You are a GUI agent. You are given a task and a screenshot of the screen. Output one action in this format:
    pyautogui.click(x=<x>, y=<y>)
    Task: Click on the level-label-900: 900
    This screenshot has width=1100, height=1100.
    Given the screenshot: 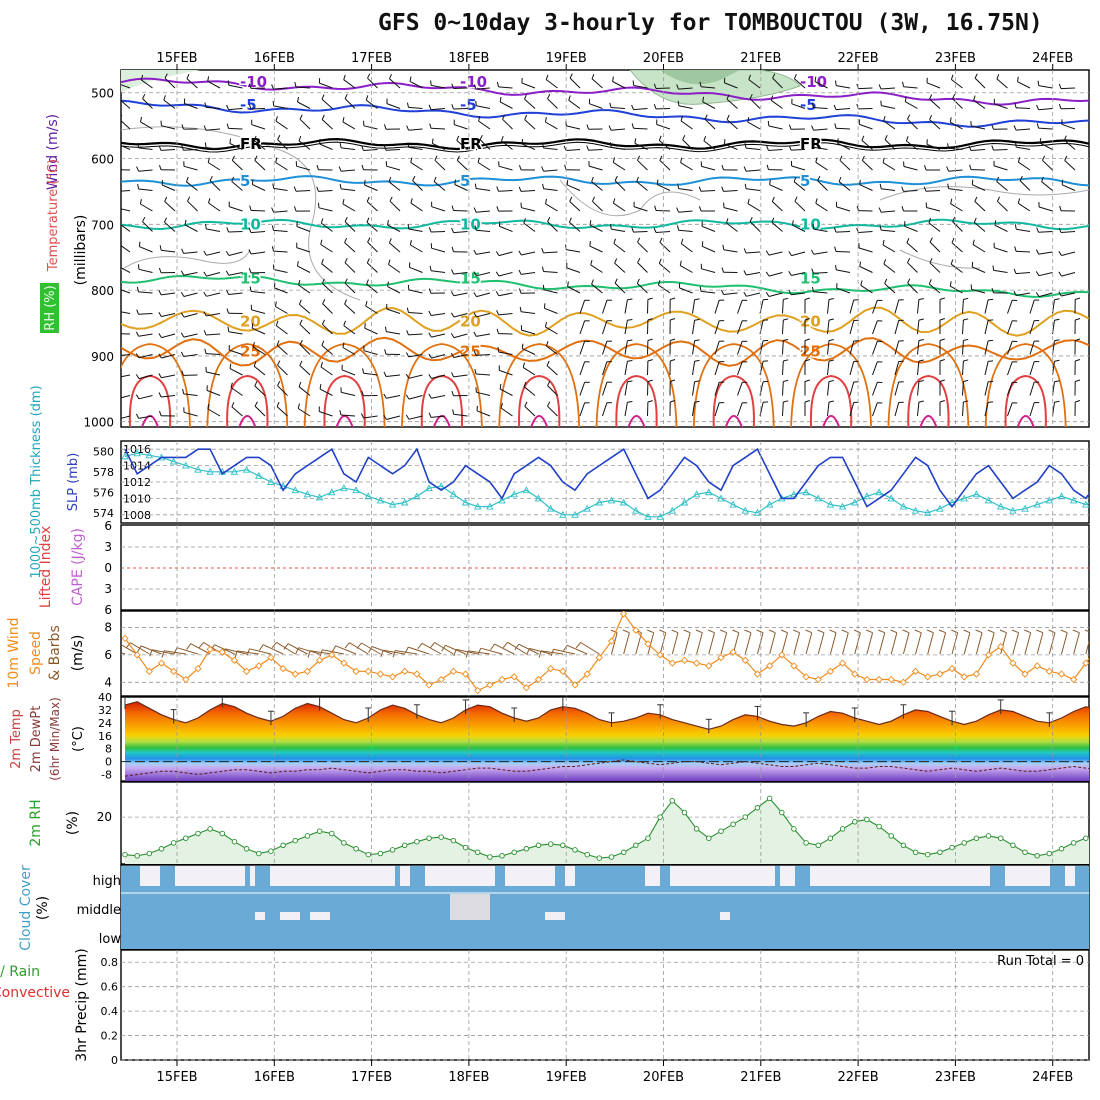 What is the action you would take?
    pyautogui.click(x=102, y=357)
    